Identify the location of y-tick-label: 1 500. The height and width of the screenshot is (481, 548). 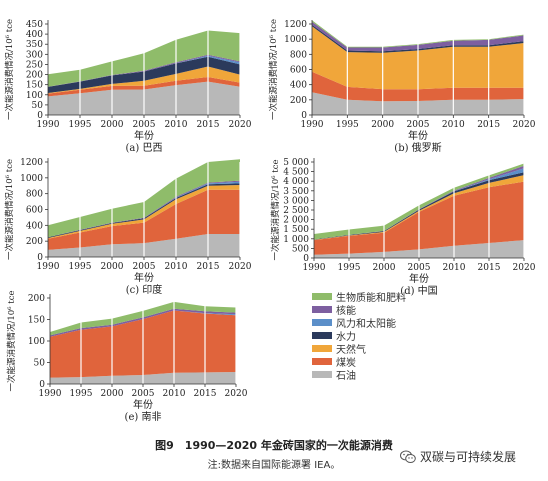
(296, 230).